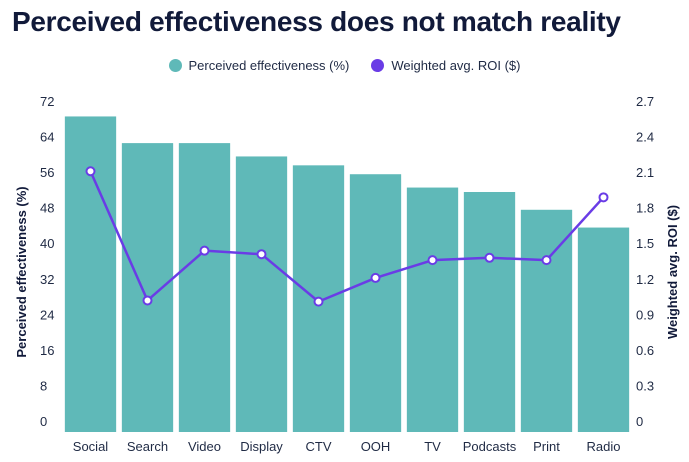 The image size is (689, 462). What do you see at coordinates (261, 446) in the screenshot?
I see `x-tick-label: Display` at bounding box center [261, 446].